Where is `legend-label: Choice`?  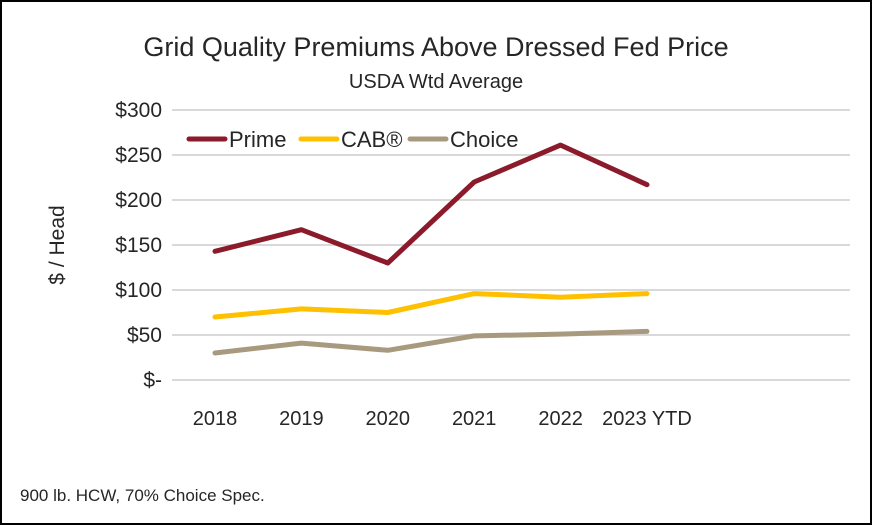 legend-label: Choice is located at coordinates (484, 139).